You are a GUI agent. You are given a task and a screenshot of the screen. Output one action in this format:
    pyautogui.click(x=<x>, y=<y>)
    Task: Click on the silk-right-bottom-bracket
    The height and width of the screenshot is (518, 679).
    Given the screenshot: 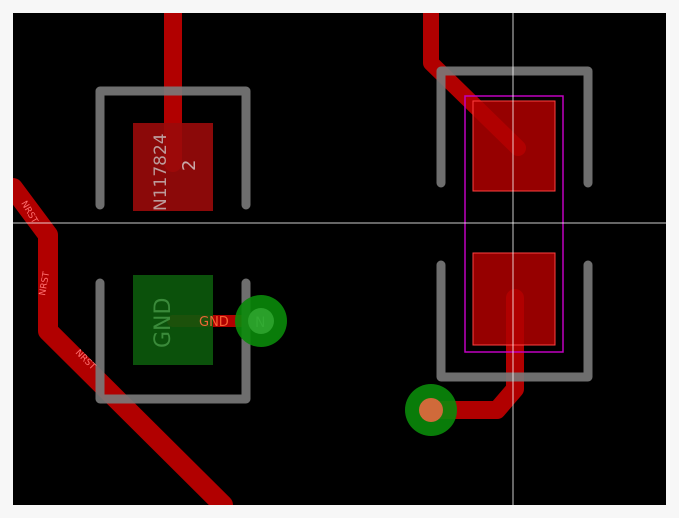 What is the action you would take?
    pyautogui.click(x=514, y=321)
    